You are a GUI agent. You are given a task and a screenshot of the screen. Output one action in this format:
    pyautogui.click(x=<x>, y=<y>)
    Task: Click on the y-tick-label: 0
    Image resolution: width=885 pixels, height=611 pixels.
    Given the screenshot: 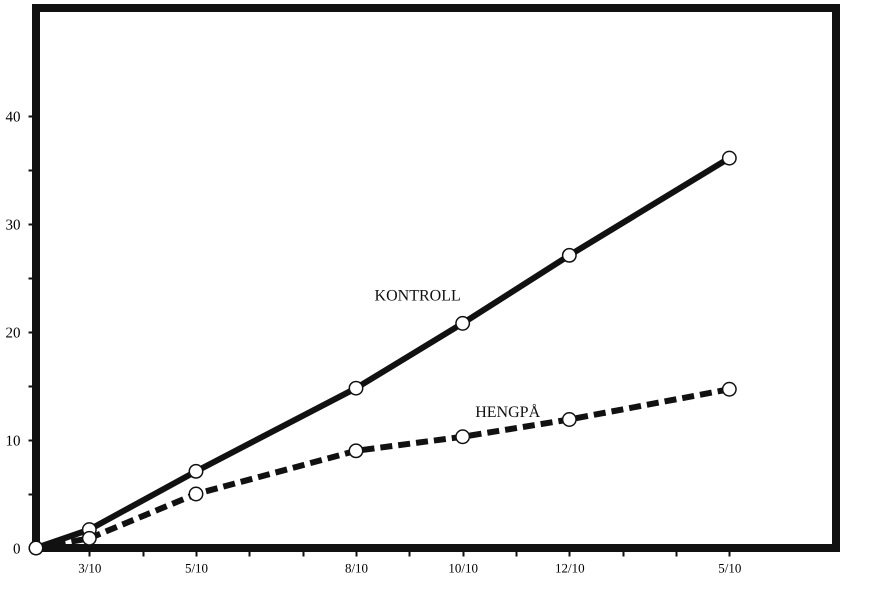 What is the action you would take?
    pyautogui.click(x=16, y=550)
    